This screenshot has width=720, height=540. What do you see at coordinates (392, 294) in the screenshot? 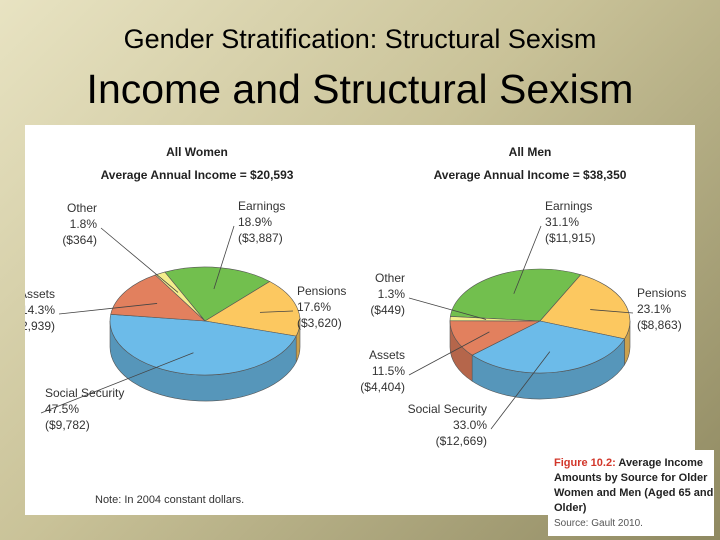
I see `slice-value-label: 1.3%` at bounding box center [392, 294].